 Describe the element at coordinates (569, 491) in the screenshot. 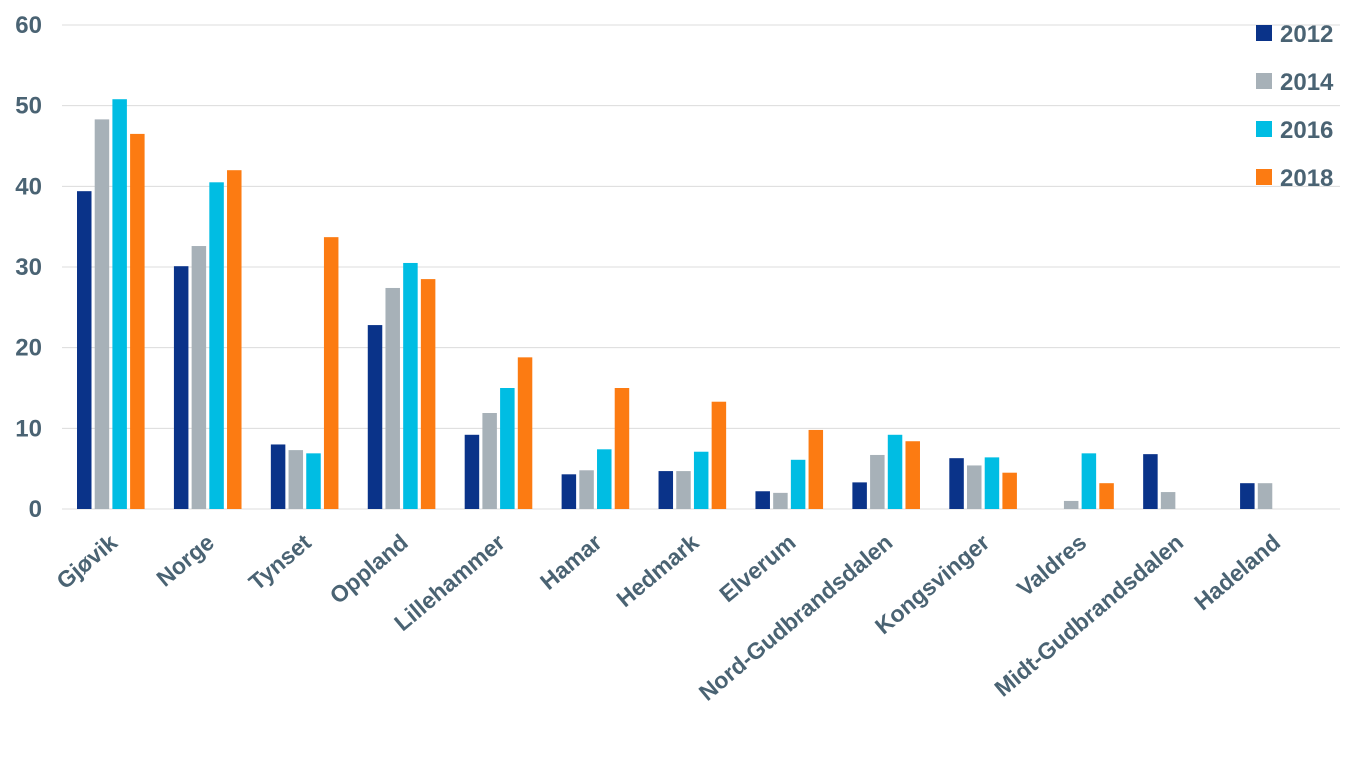

I see `bar-2012-hamar` at that location.